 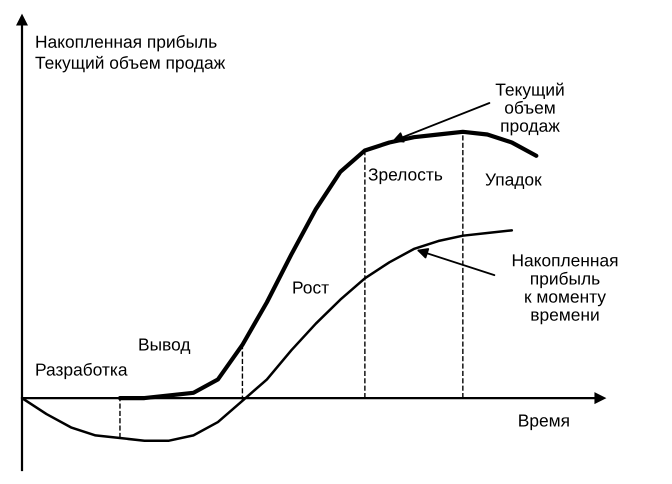 What do you see at coordinates (565, 289) in the screenshot?
I see `legend-label: Накопленная прибыль к моменту времени` at bounding box center [565, 289].